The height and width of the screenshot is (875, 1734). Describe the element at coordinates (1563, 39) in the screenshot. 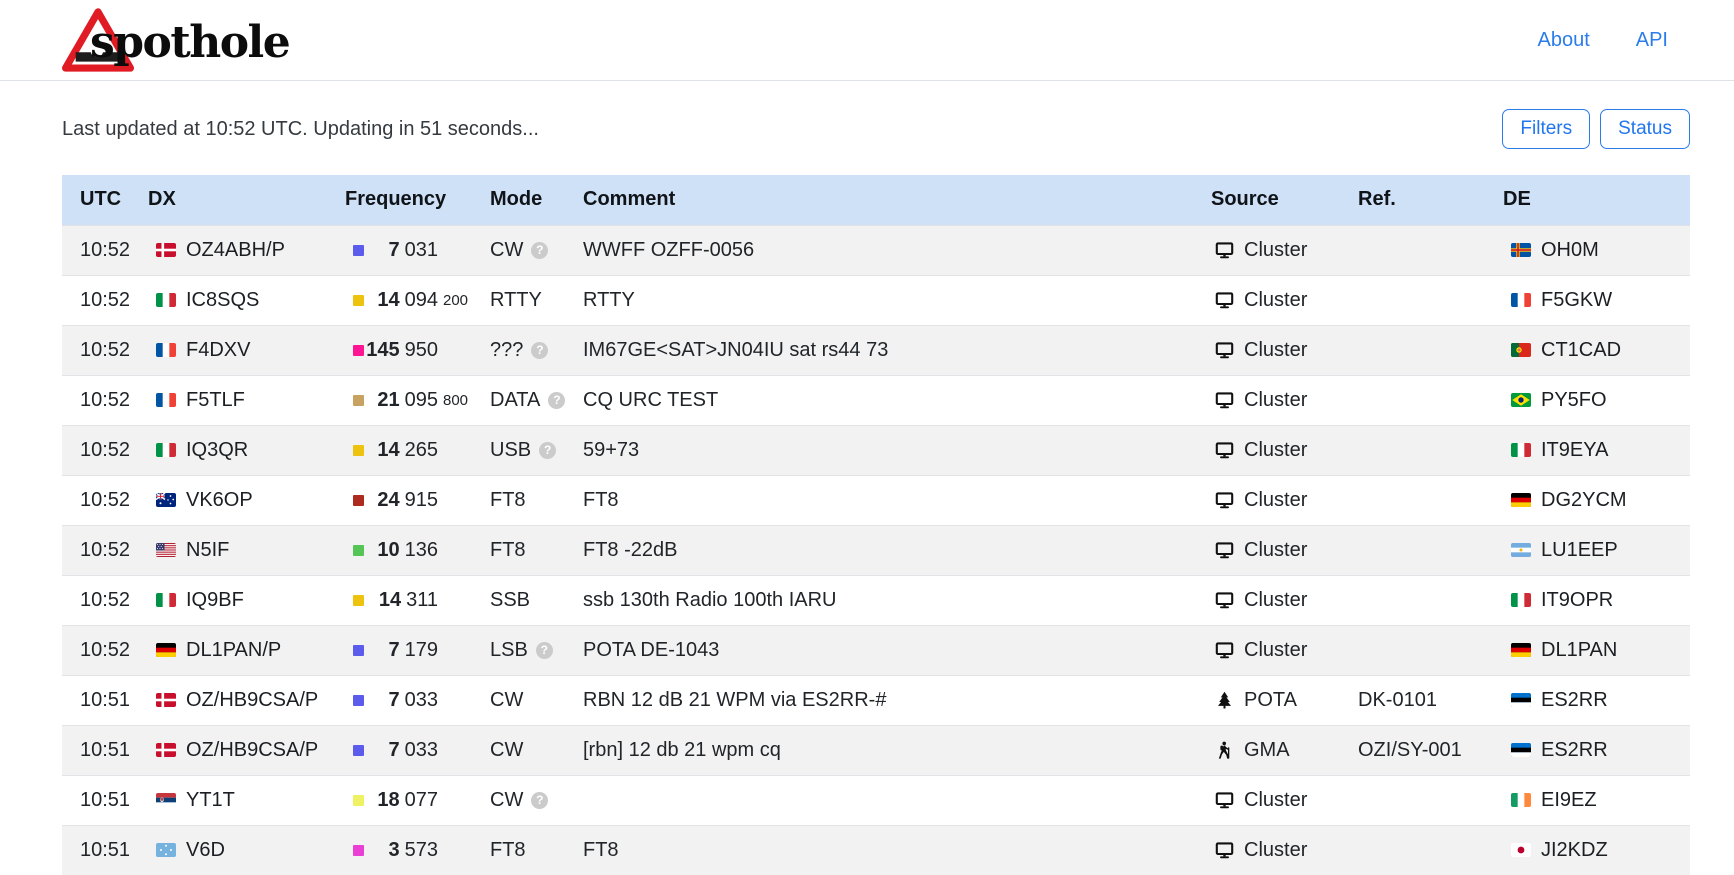

I see `nav-about-link: About` at that location.